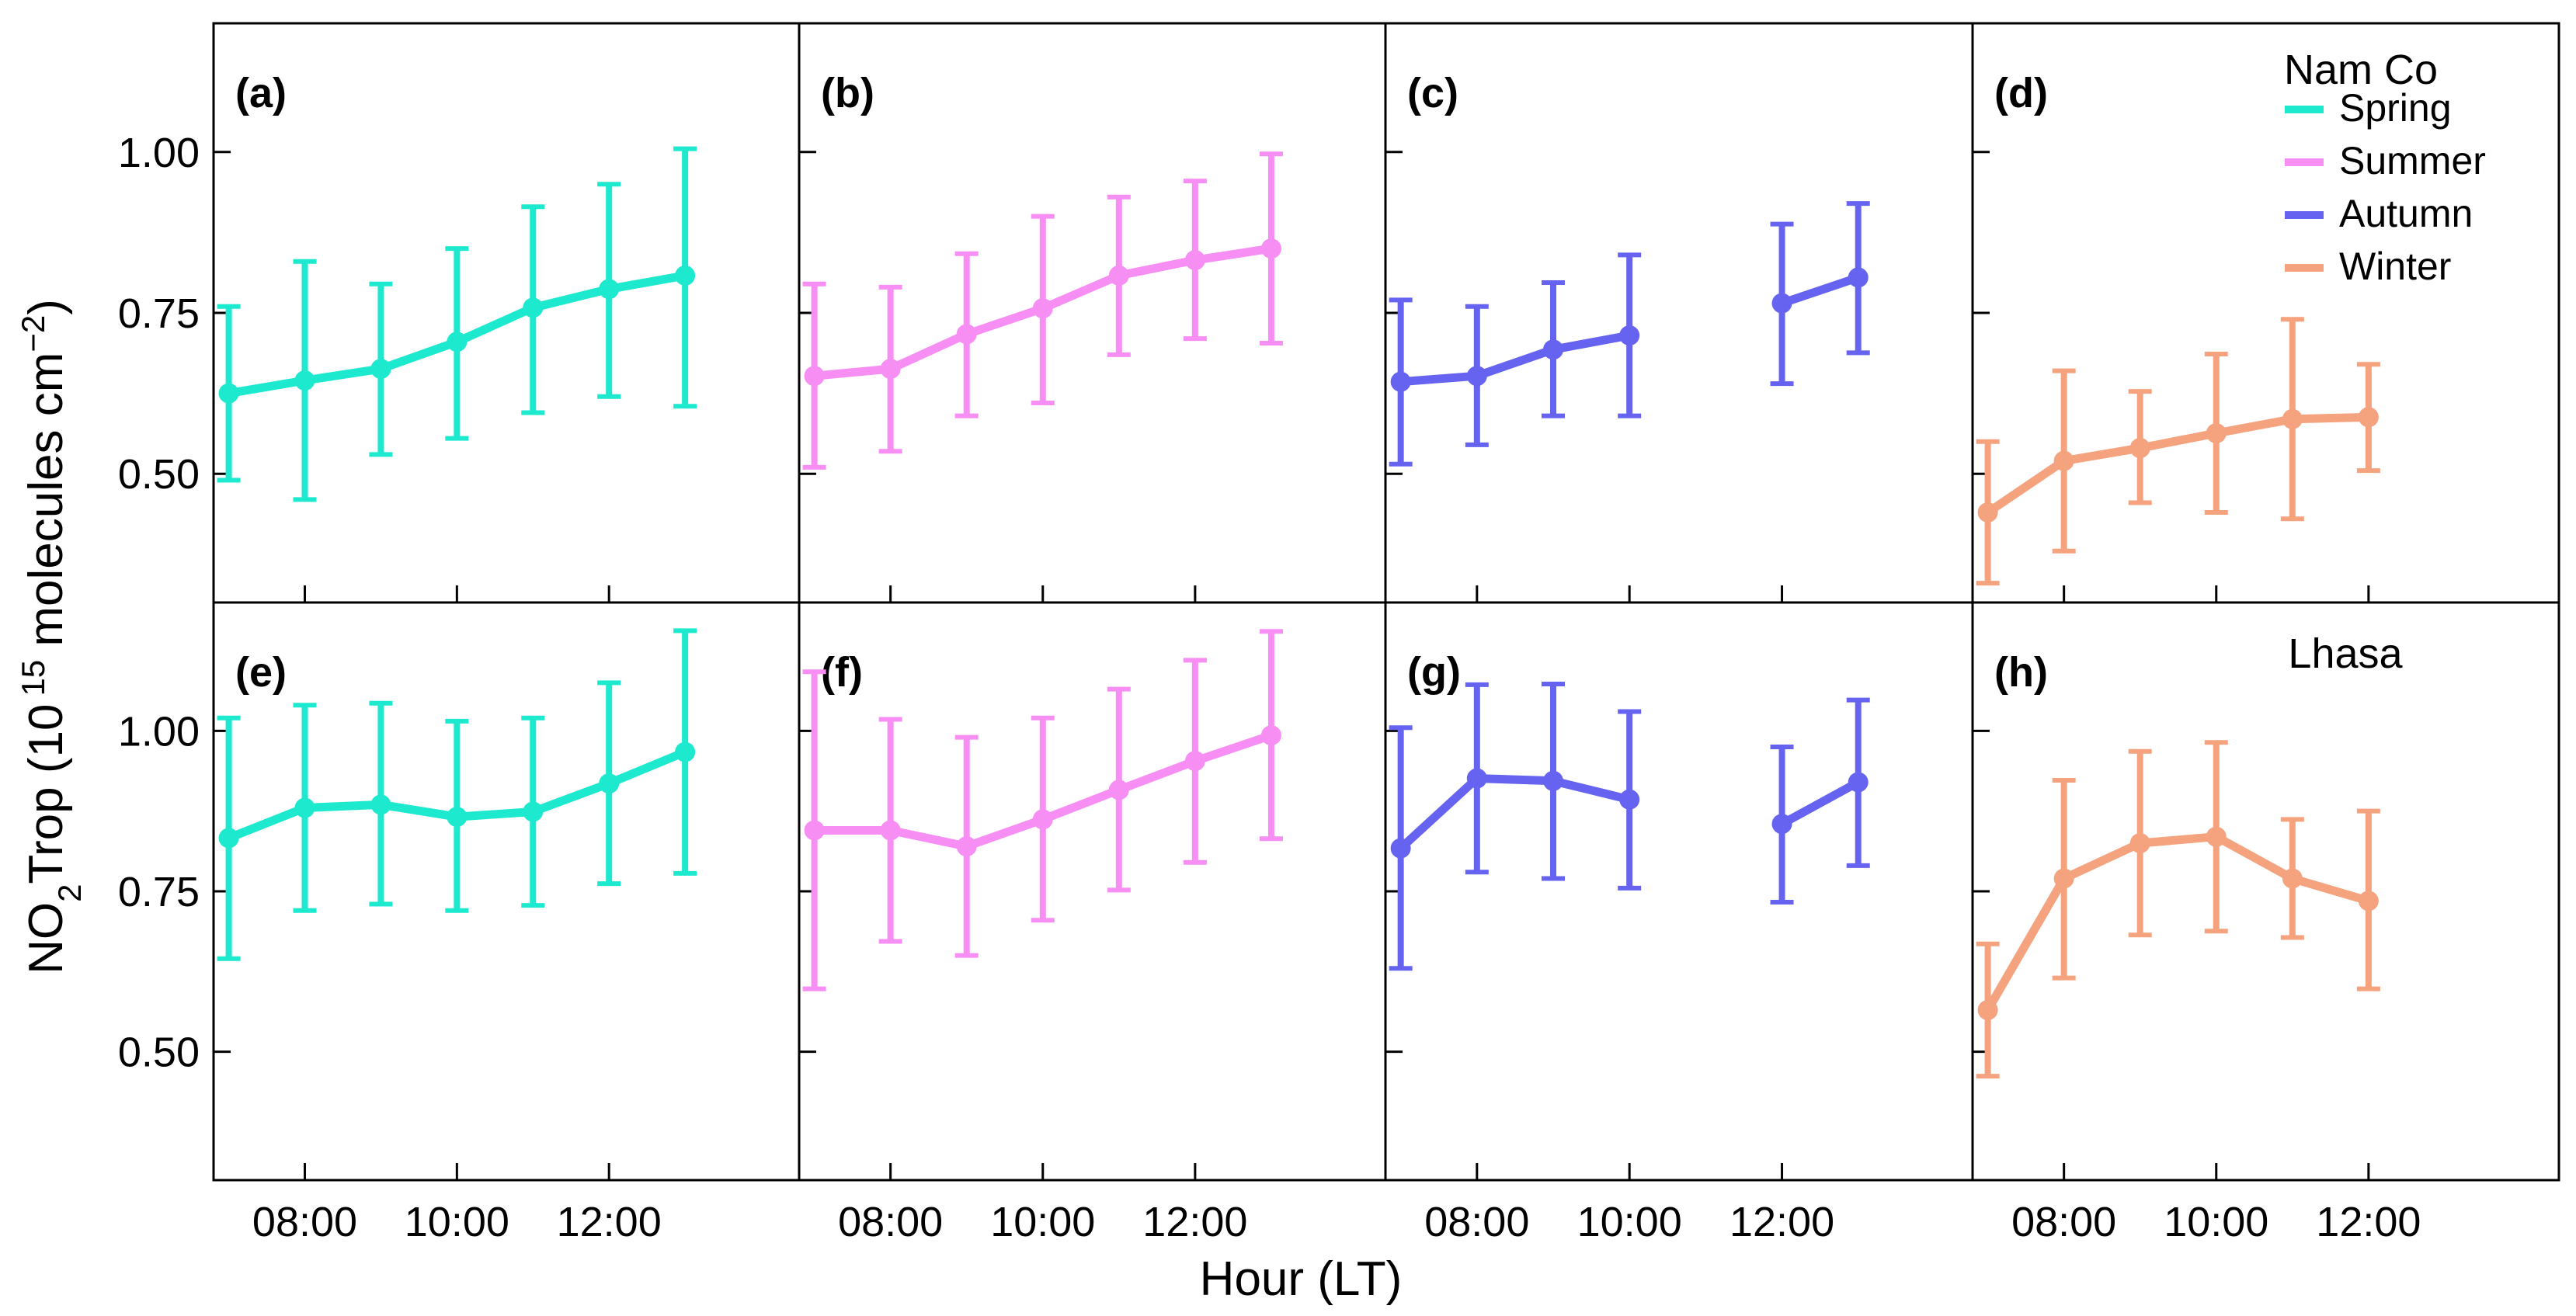 This screenshot has height=1316, width=2576. What do you see at coordinates (261, 672) in the screenshot?
I see `panel-label: (e)` at bounding box center [261, 672].